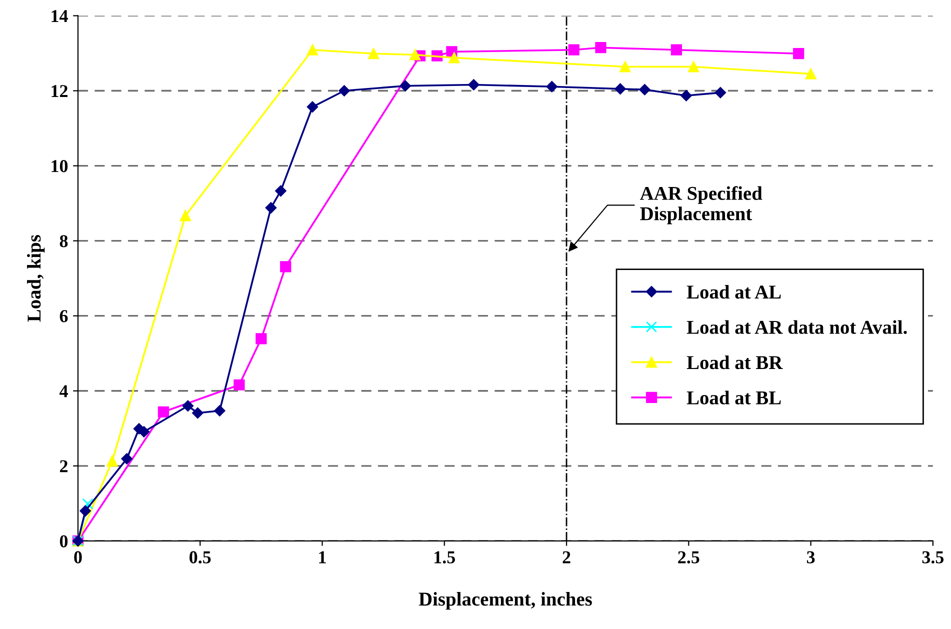 The width and height of the screenshot is (951, 629). Describe the element at coordinates (322, 557) in the screenshot. I see `x-tick-label: 1` at that location.